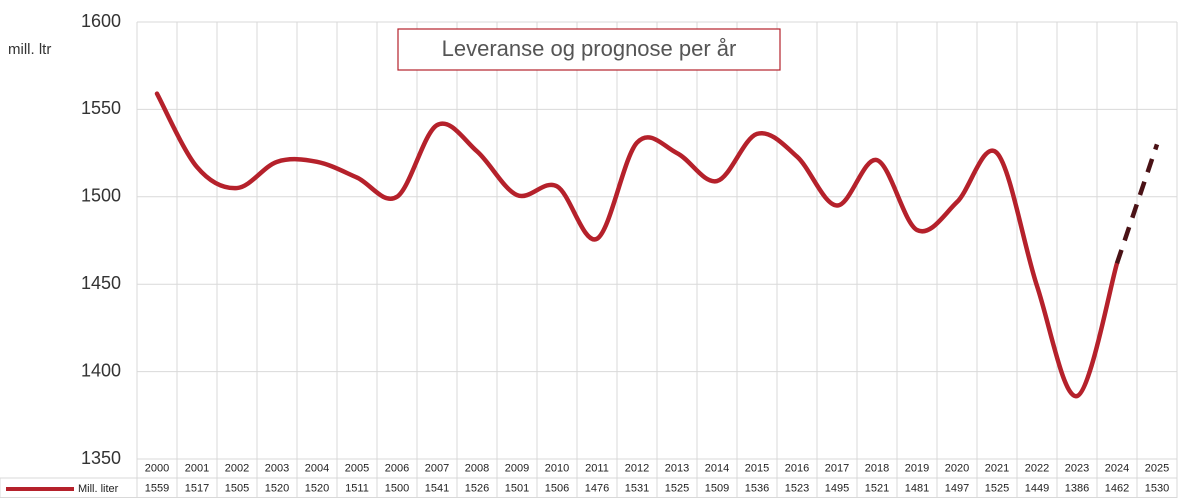  What do you see at coordinates (1077, 488) in the screenshot?
I see `table-value: 1386` at bounding box center [1077, 488].